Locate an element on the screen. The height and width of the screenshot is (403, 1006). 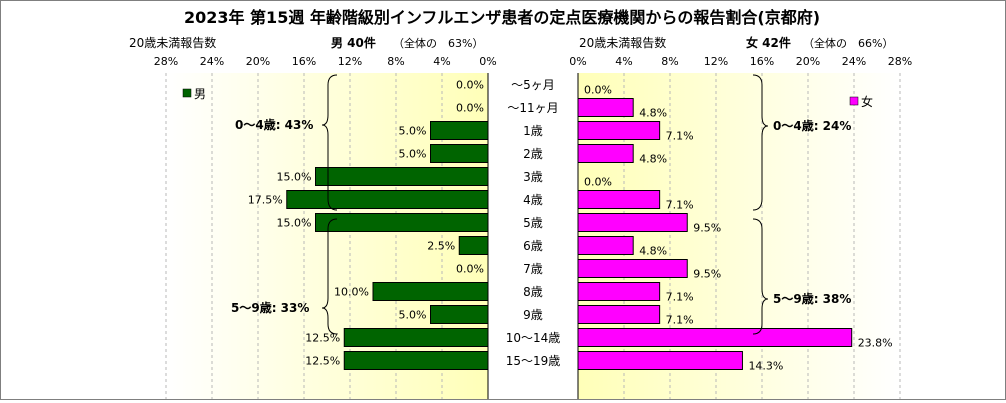
category-label: 6歳 is located at coordinates (533, 246).